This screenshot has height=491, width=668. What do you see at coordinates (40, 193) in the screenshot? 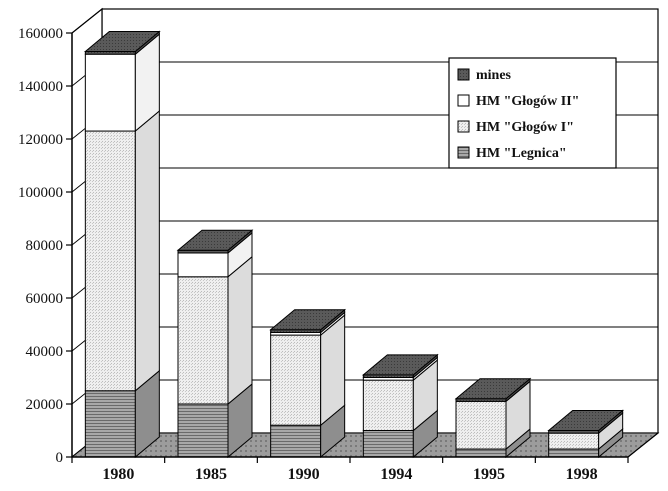
I see `y-tick-label: 100000` at bounding box center [40, 193].